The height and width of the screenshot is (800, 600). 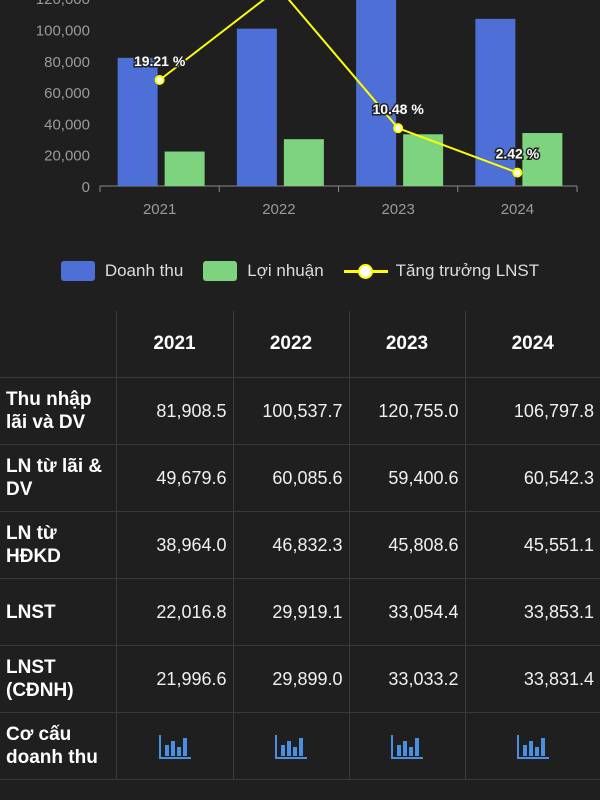 I want to click on cell-value: 22,016.8, so click(x=174, y=612).